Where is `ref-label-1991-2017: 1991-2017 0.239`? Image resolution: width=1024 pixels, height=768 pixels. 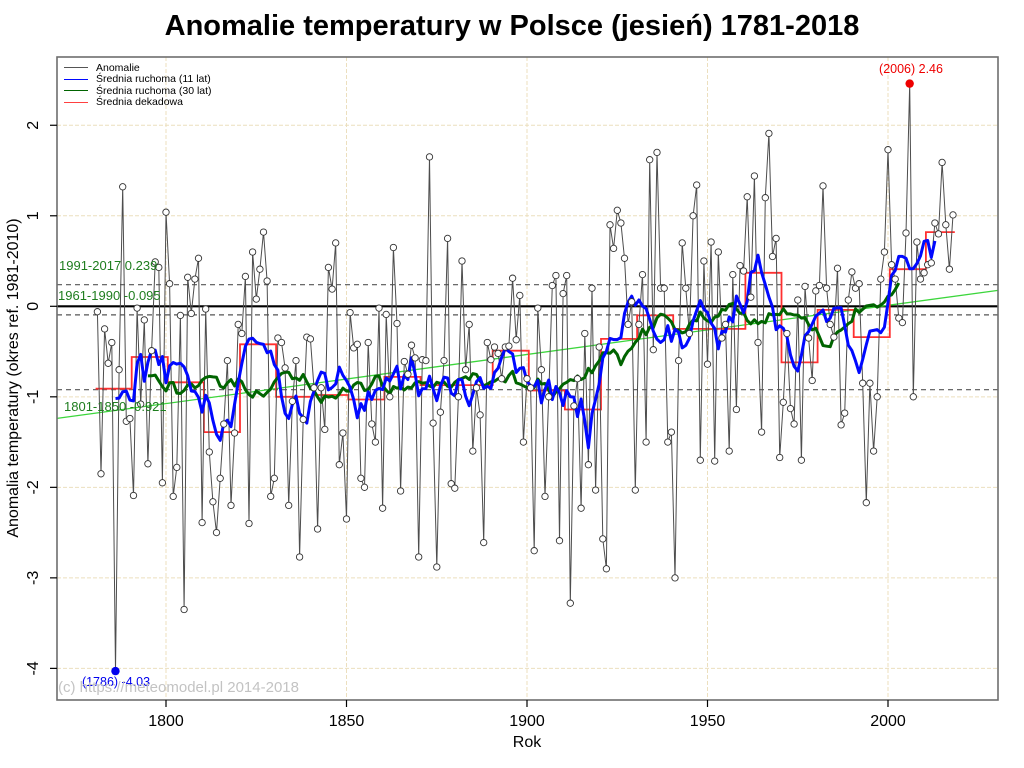 ref-label-1991-2017: 1991-2017 0.239 is located at coordinates (108, 265).